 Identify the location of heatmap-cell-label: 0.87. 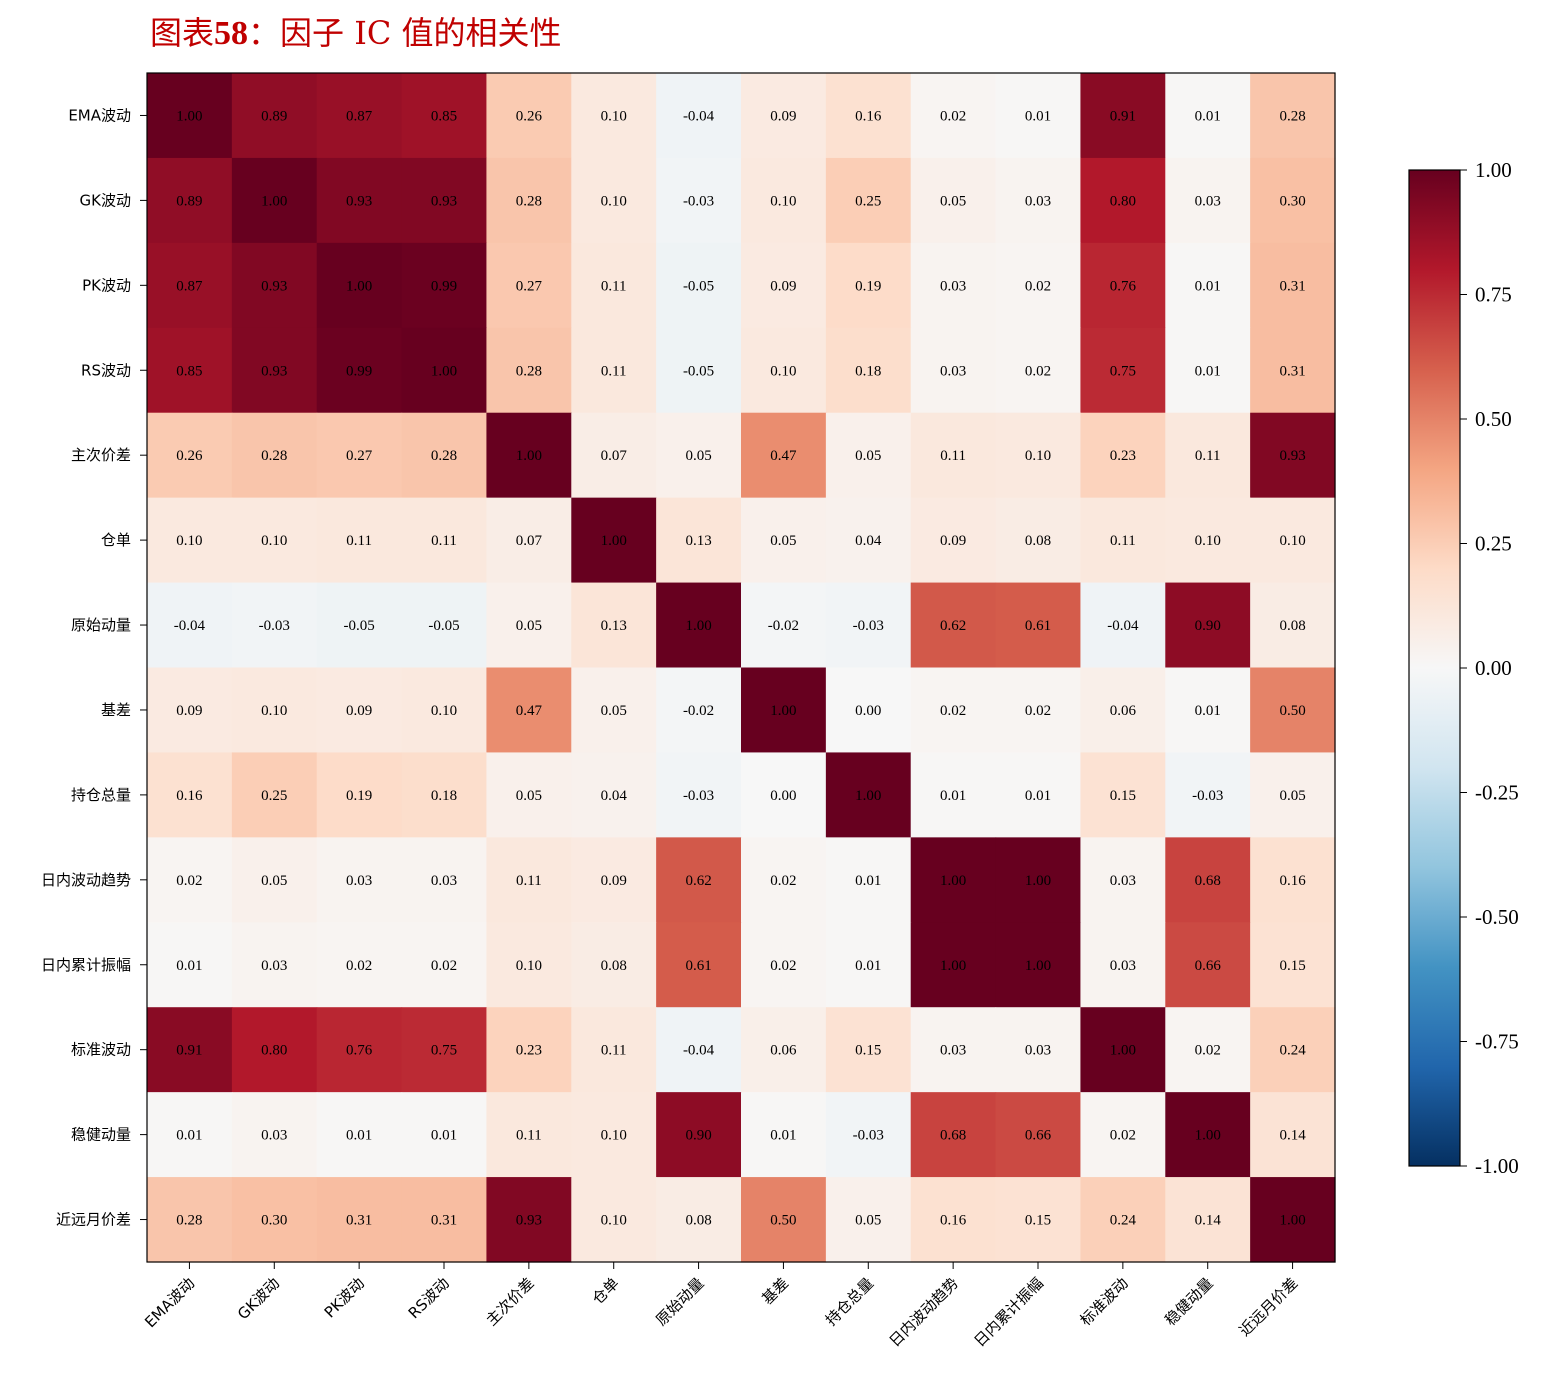
(189, 286).